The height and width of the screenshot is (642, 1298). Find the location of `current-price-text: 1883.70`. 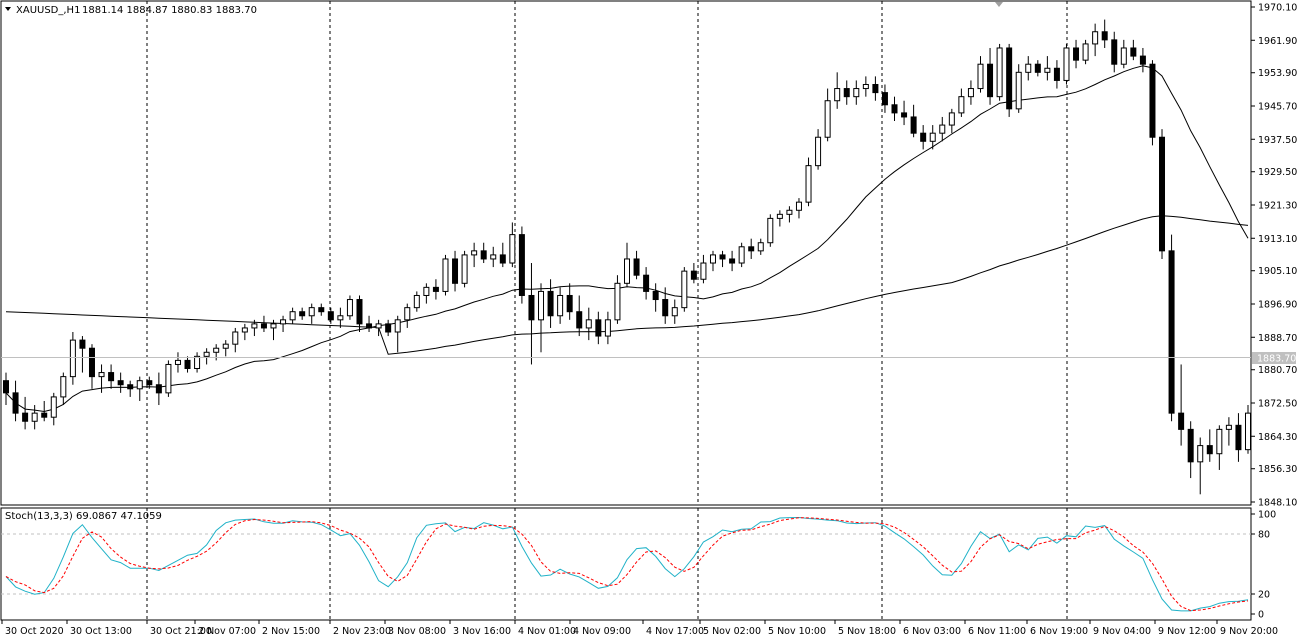

current-price-text: 1883.70 is located at coordinates (1276, 359).